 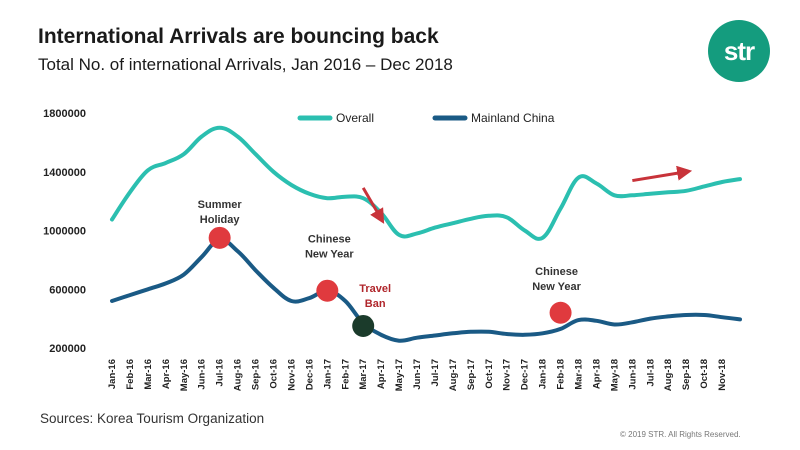 I want to click on x-tick-label: May-18, so click(x=614, y=375).